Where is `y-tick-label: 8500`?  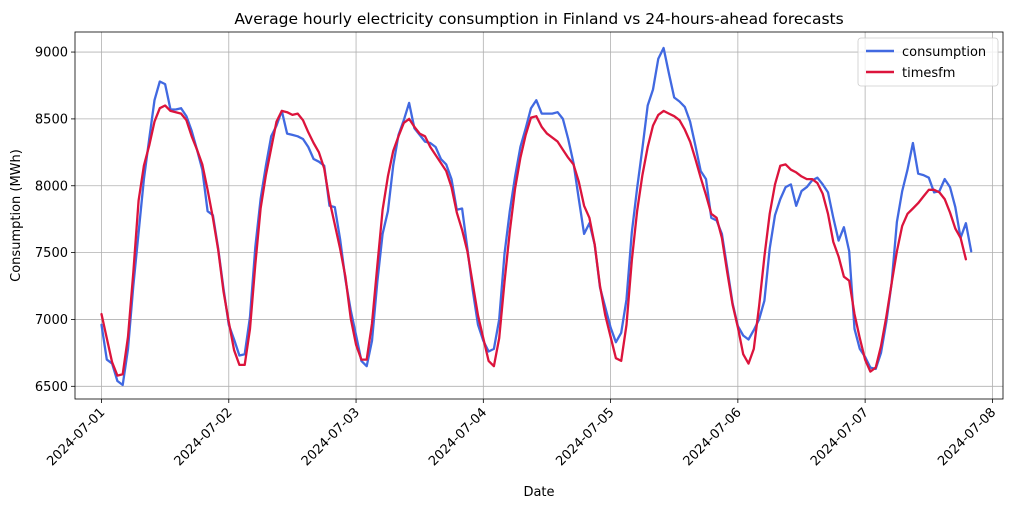 y-tick-label: 8500 is located at coordinates (51, 119).